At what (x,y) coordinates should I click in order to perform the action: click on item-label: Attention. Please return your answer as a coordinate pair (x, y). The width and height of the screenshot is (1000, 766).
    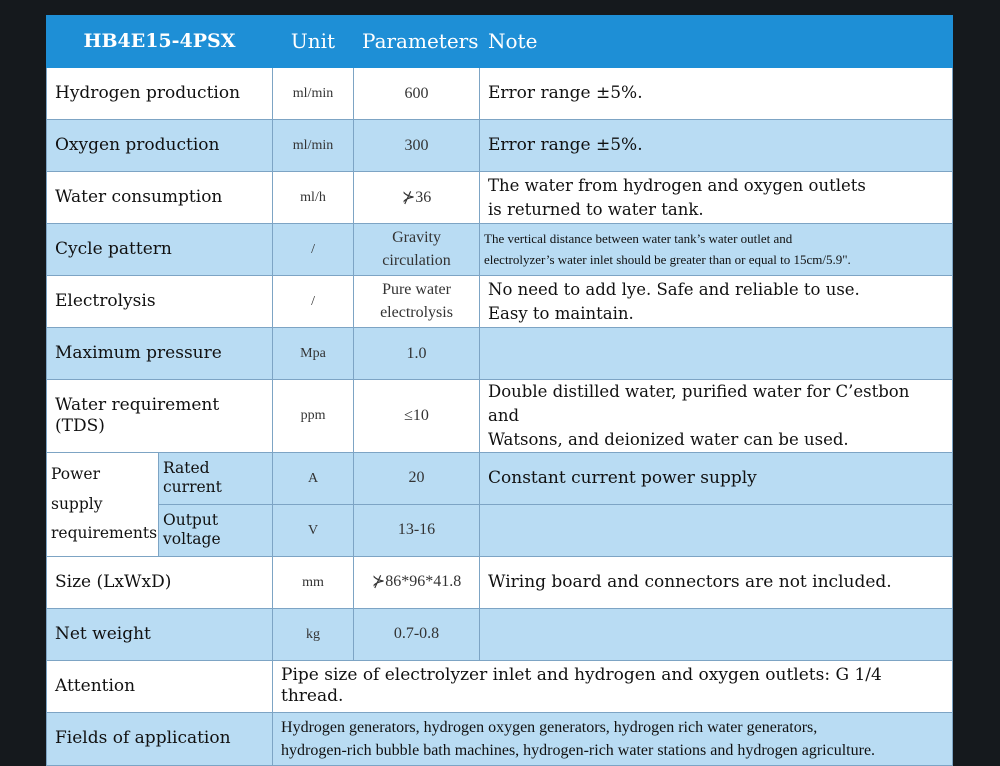
    Looking at the image, I should click on (159, 686).